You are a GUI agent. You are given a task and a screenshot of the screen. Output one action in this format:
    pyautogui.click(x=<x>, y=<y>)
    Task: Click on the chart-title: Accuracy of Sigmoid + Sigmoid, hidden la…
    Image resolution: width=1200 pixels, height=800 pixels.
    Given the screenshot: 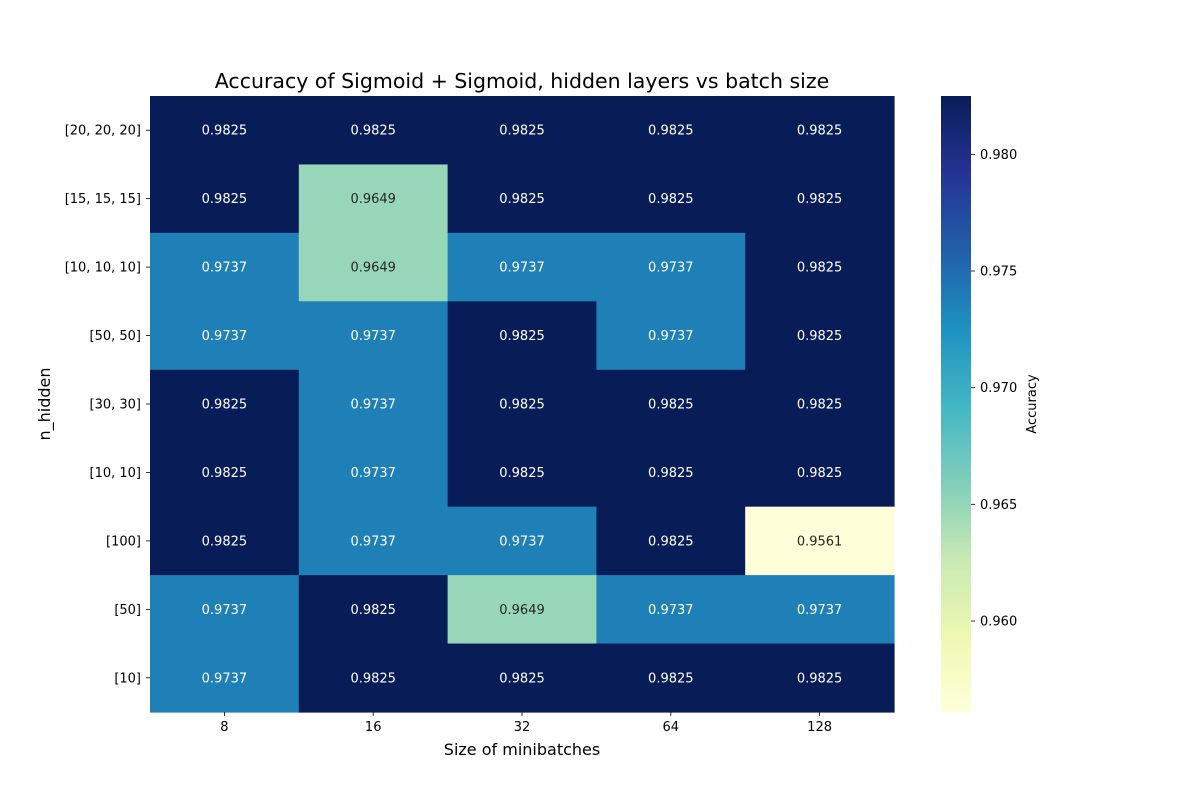 What is the action you would take?
    pyautogui.click(x=522, y=81)
    